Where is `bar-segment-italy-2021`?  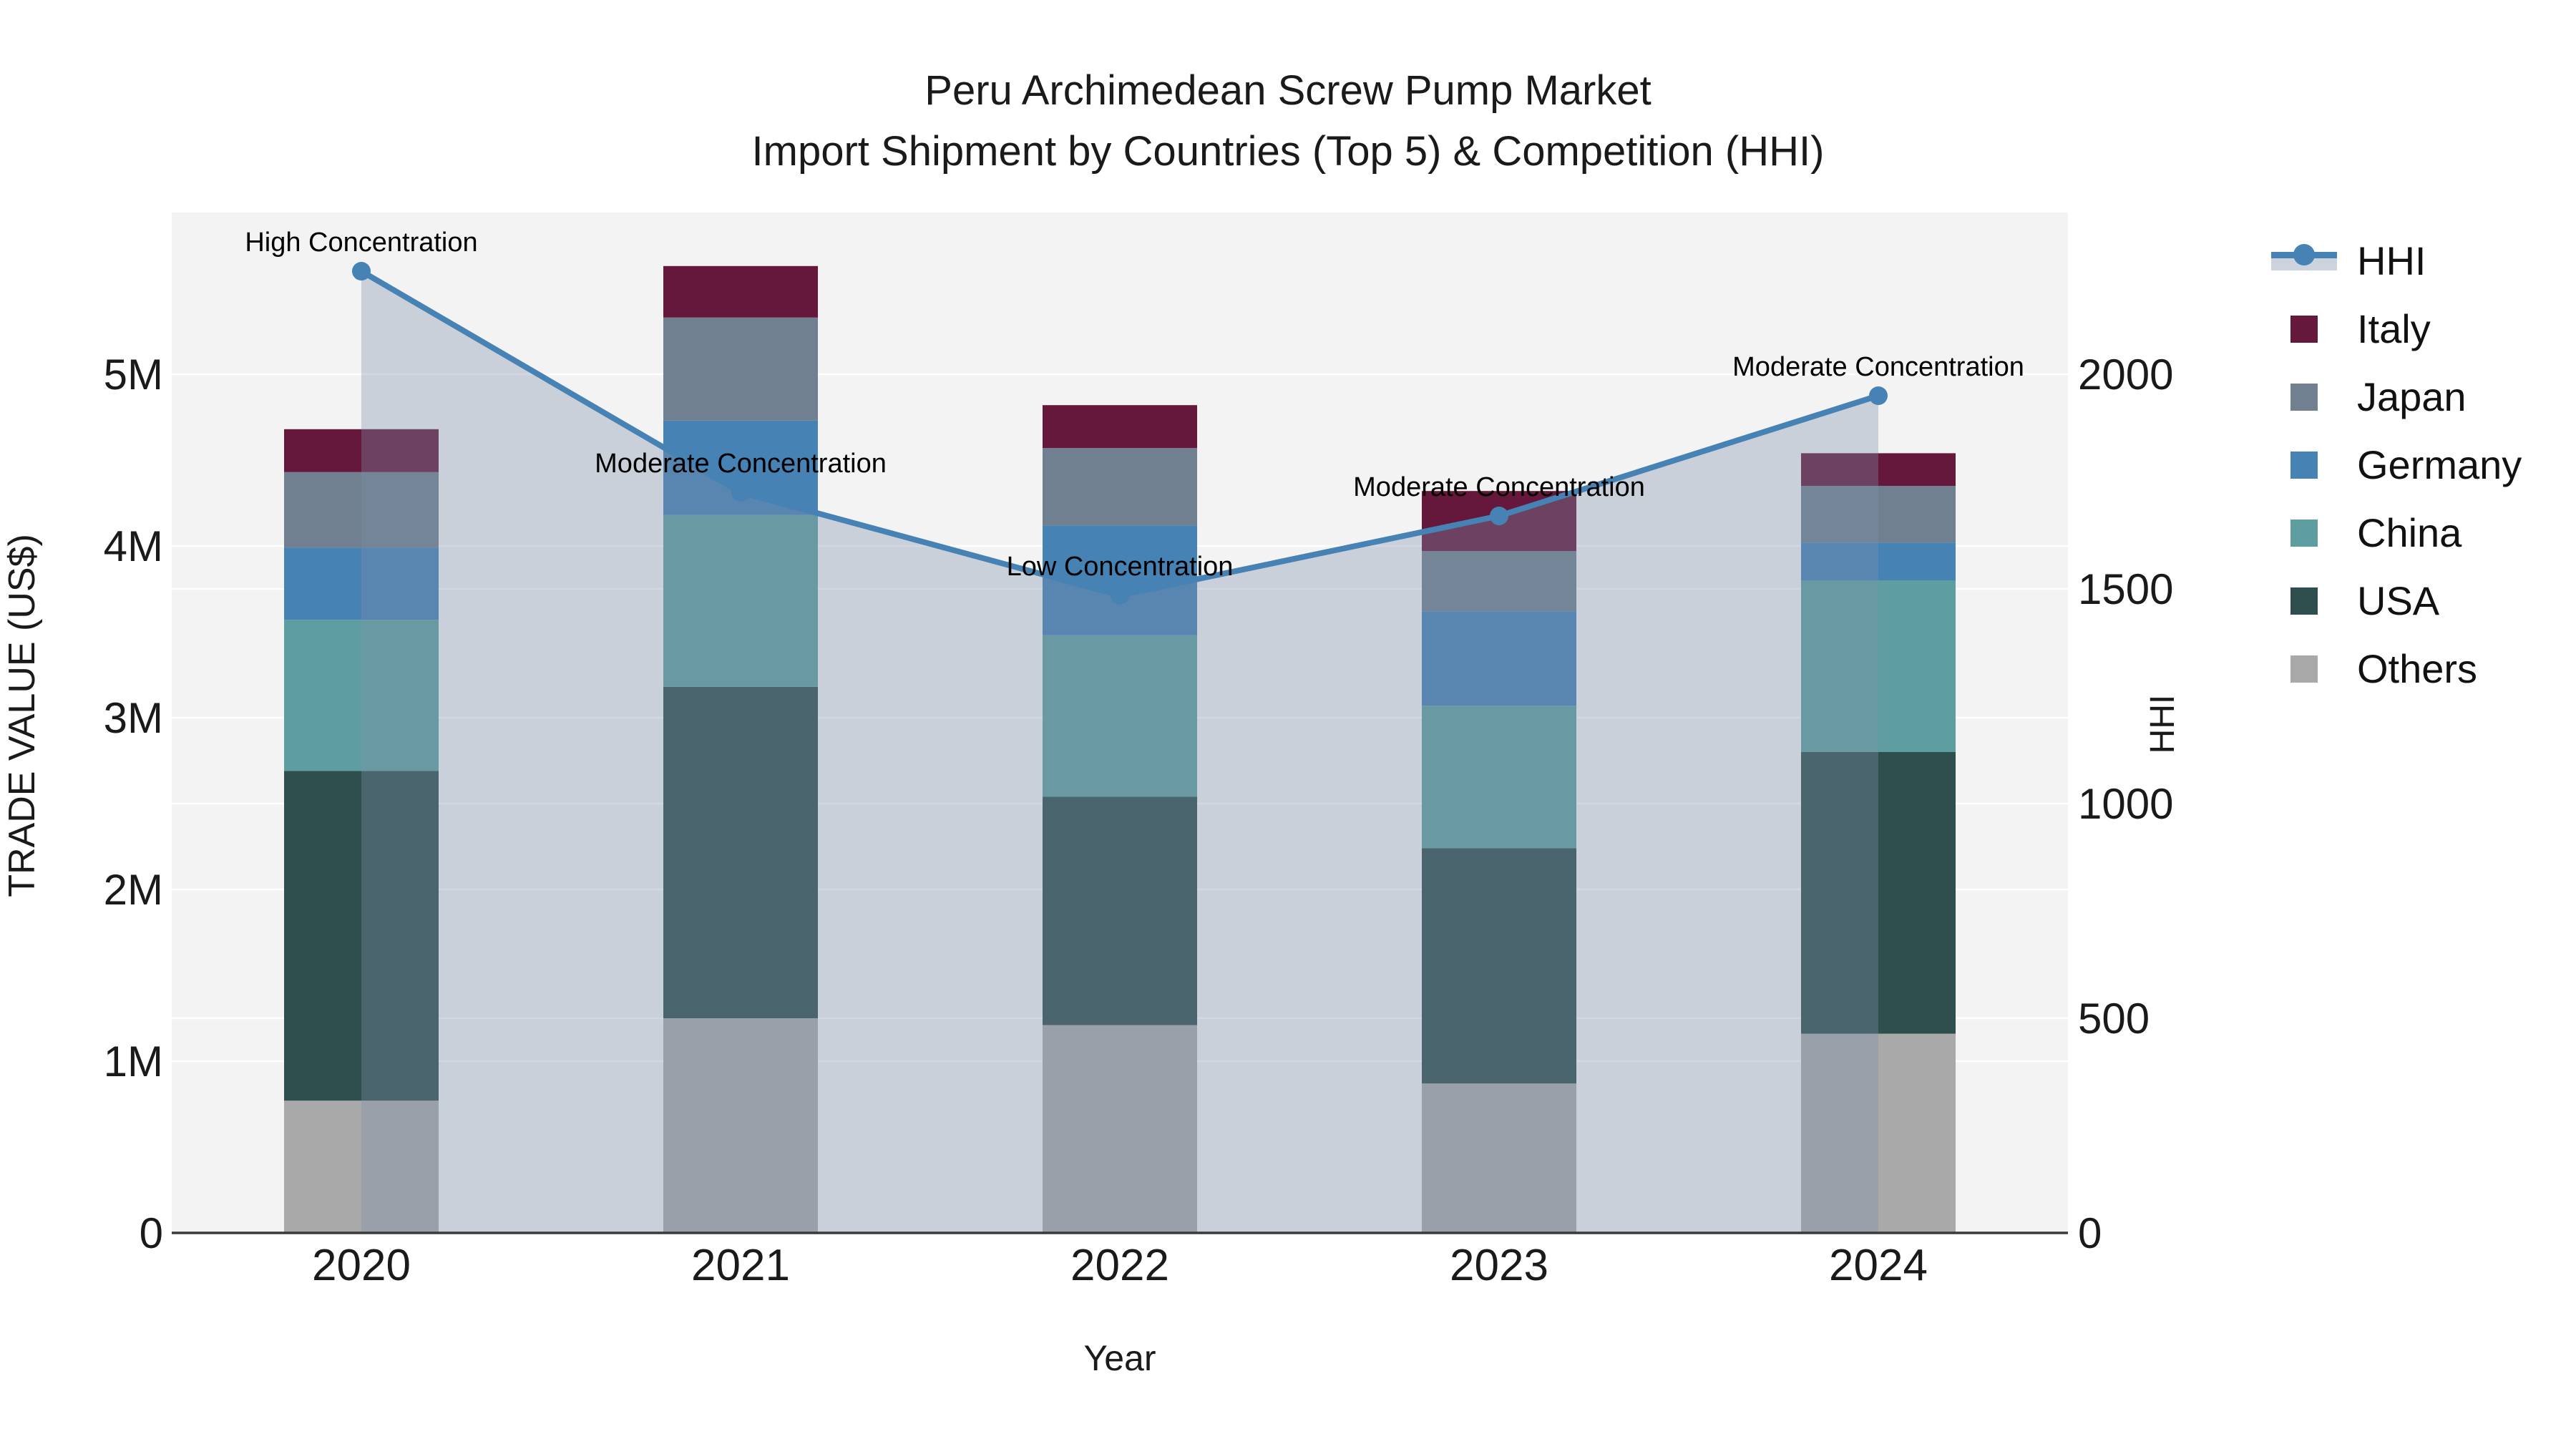
bar-segment-italy-2021 is located at coordinates (740, 291).